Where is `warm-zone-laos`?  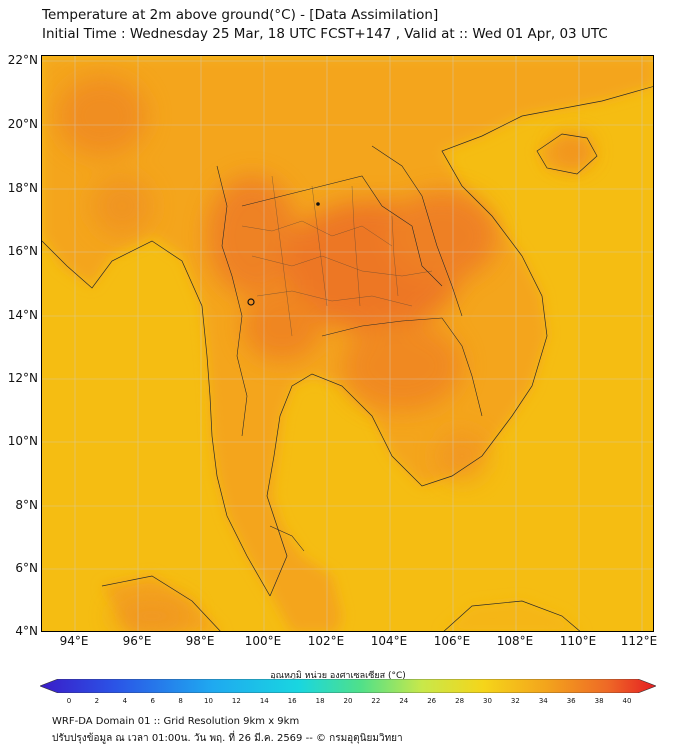 warm-zone-laos is located at coordinates (442, 236).